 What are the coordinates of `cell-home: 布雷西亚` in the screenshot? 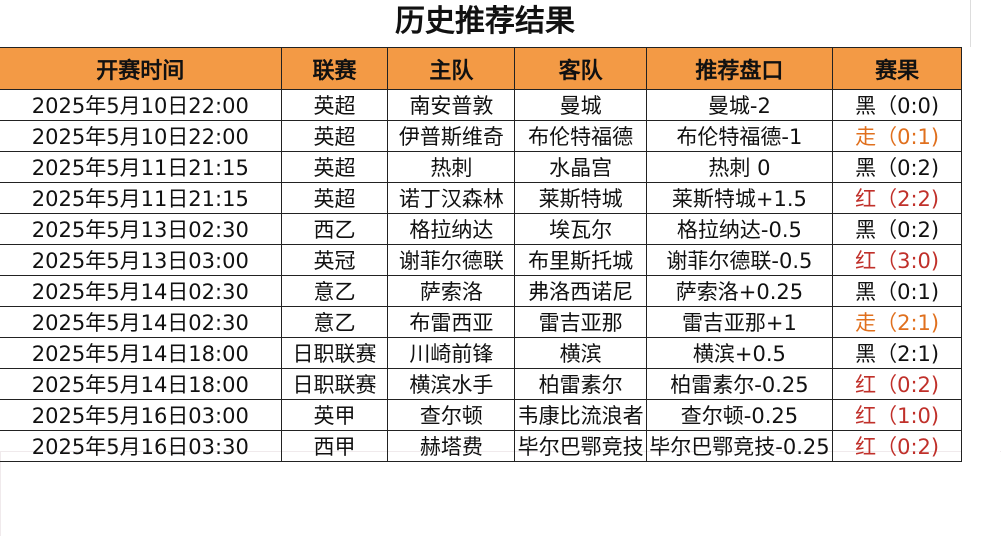 It's located at (451, 322).